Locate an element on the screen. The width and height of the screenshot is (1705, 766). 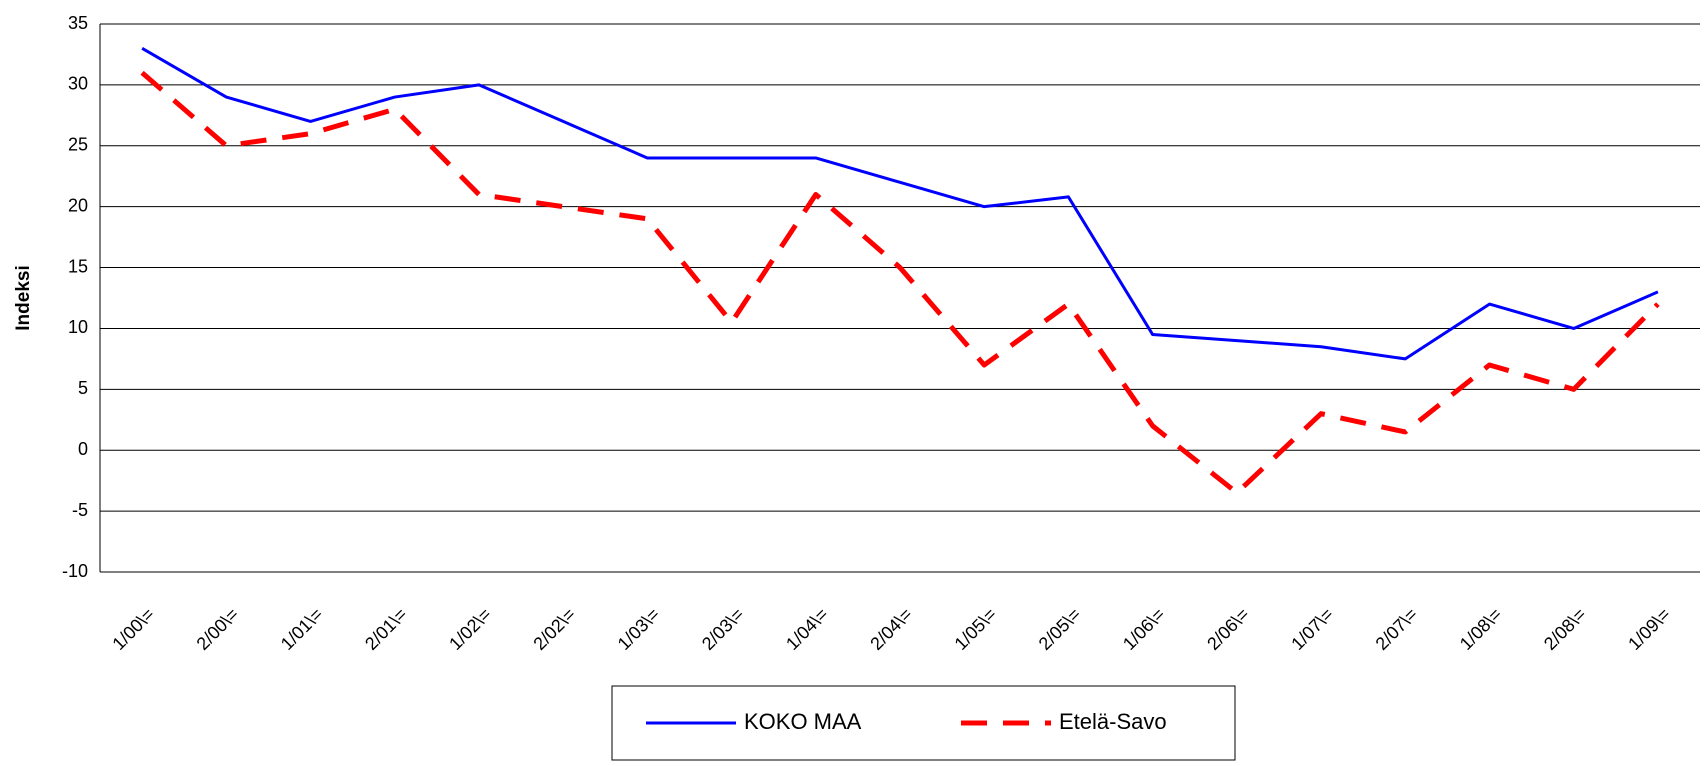
x-tick-label: 1/09\= is located at coordinates (1649, 629).